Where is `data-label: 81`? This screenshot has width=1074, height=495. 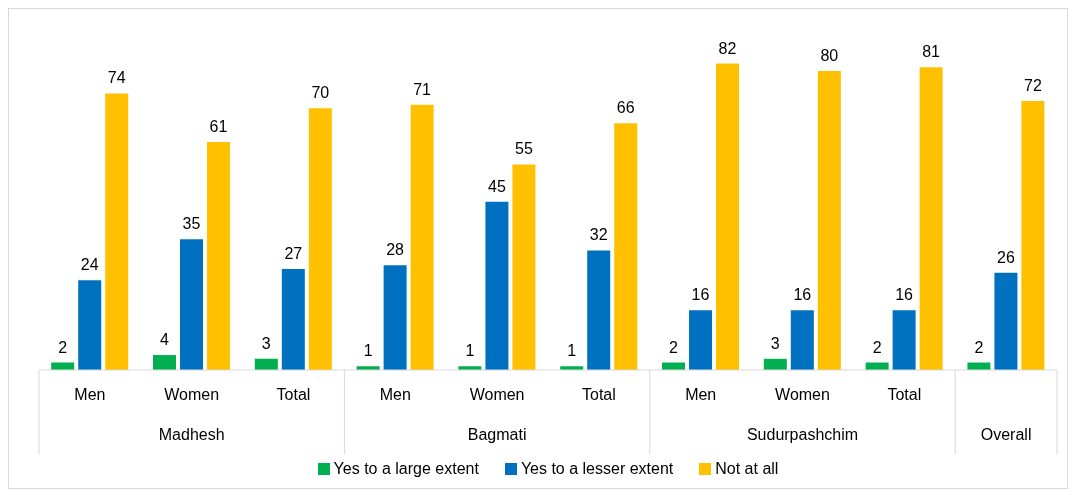 data-label: 81 is located at coordinates (931, 52).